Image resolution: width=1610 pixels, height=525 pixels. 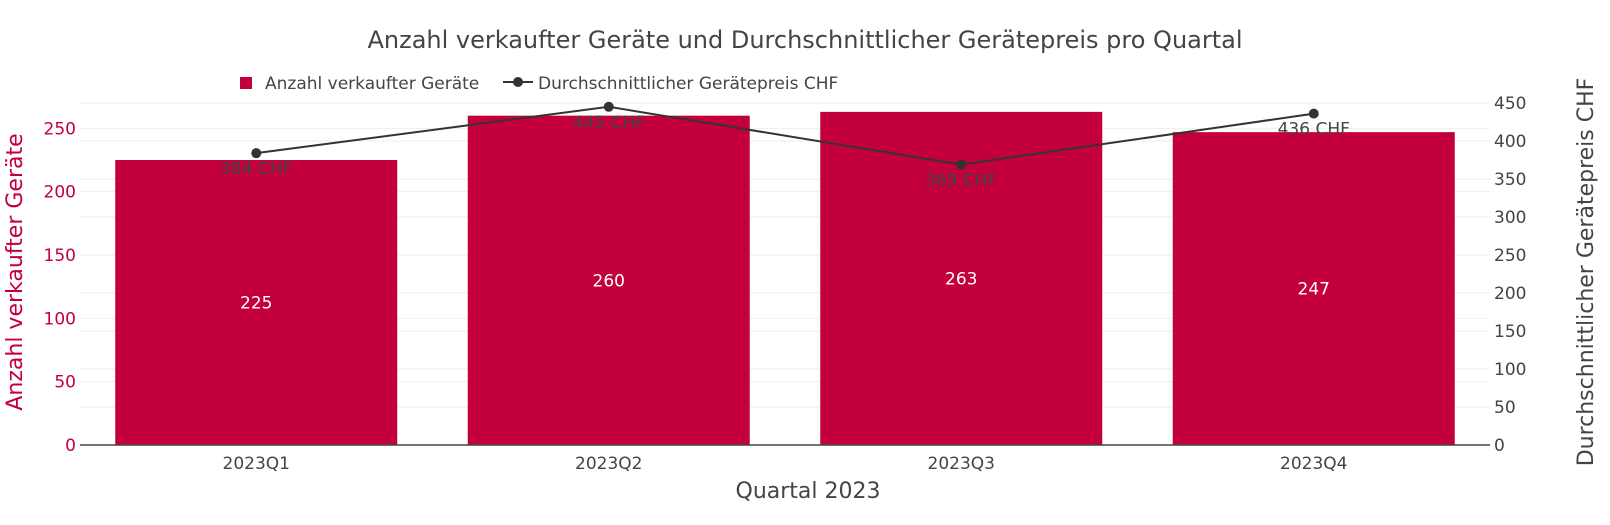 I want to click on x-tick-label: 2023Q2, so click(x=608, y=464).